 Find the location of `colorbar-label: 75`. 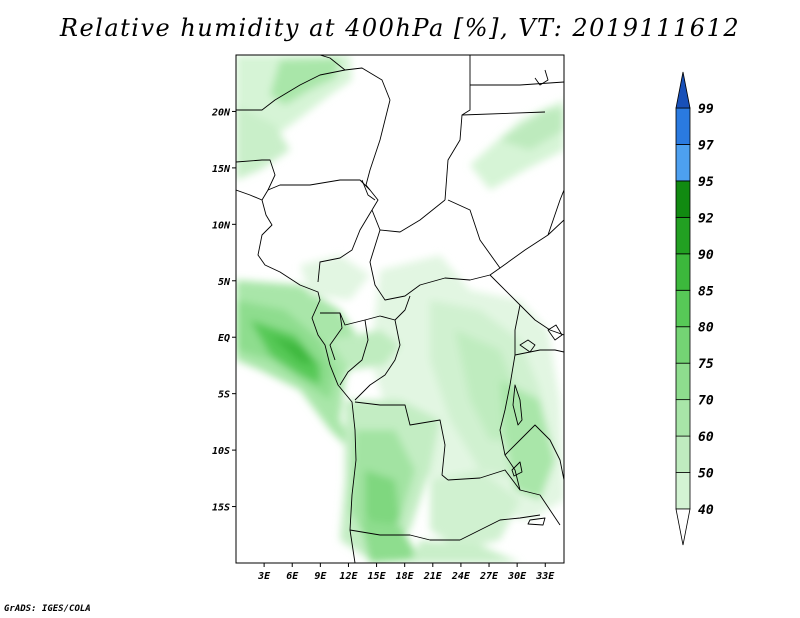

colorbar-label: 75 is located at coordinates (706, 364).